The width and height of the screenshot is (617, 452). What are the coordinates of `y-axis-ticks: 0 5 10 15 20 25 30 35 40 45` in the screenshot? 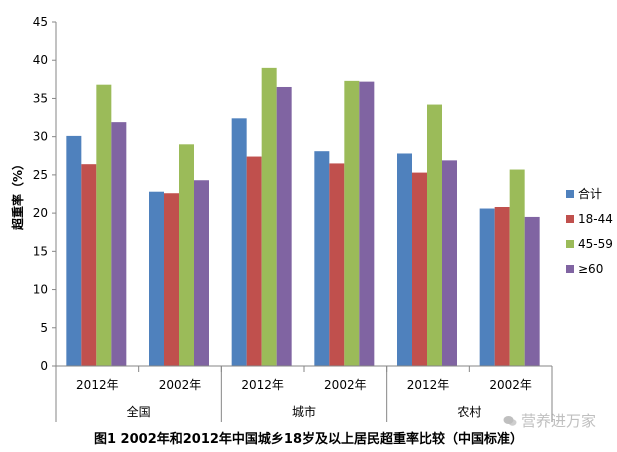 It's located at (44, 194).